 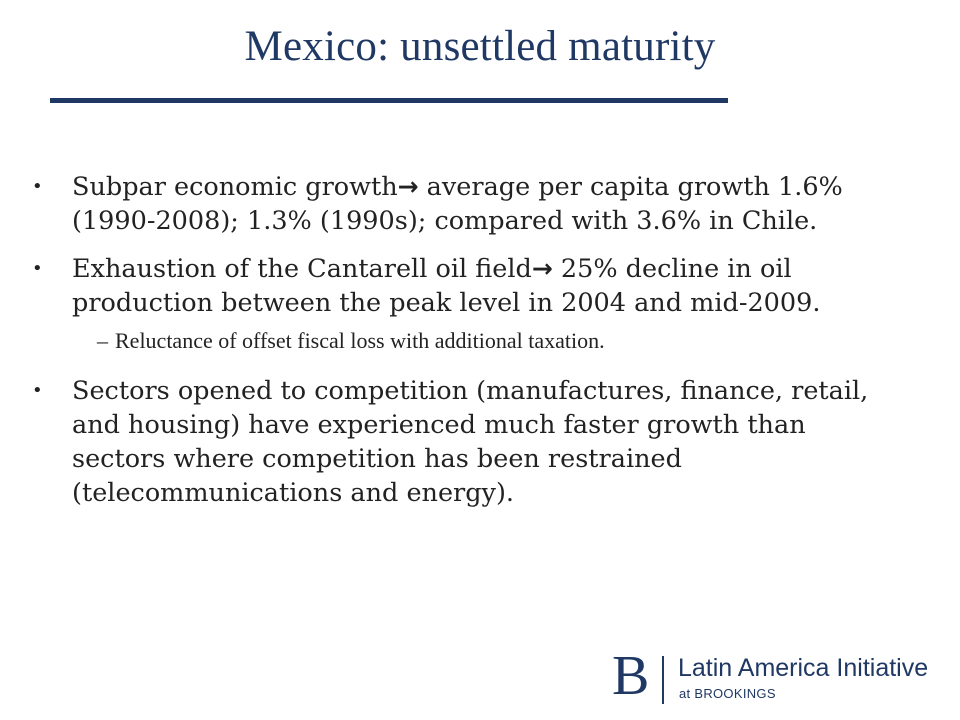 I want to click on slide-title: Mexico: unsettled maturity, so click(x=480, y=46).